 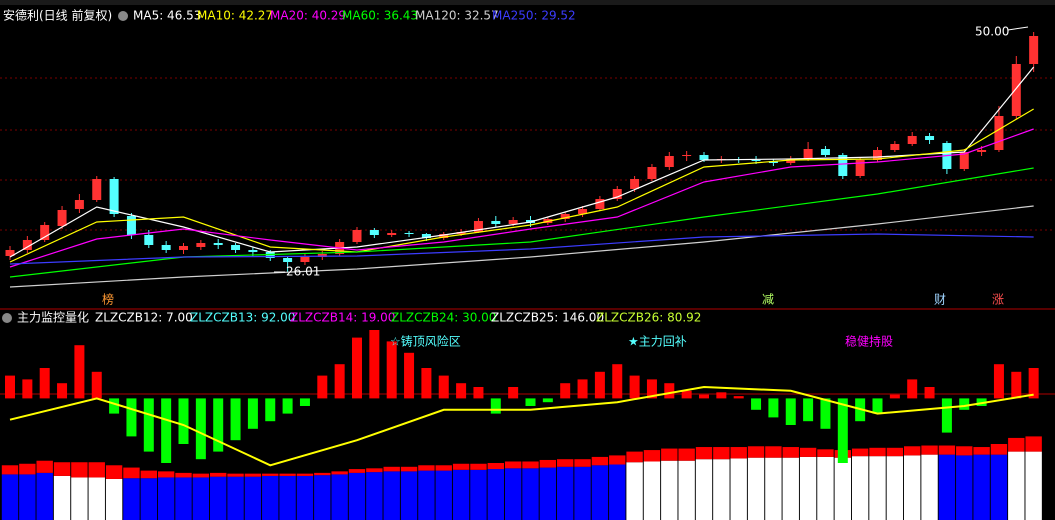 What do you see at coordinates (342, 318) in the screenshot?
I see `legend-entry: ZLZCZB14: 19.00` at bounding box center [342, 318].